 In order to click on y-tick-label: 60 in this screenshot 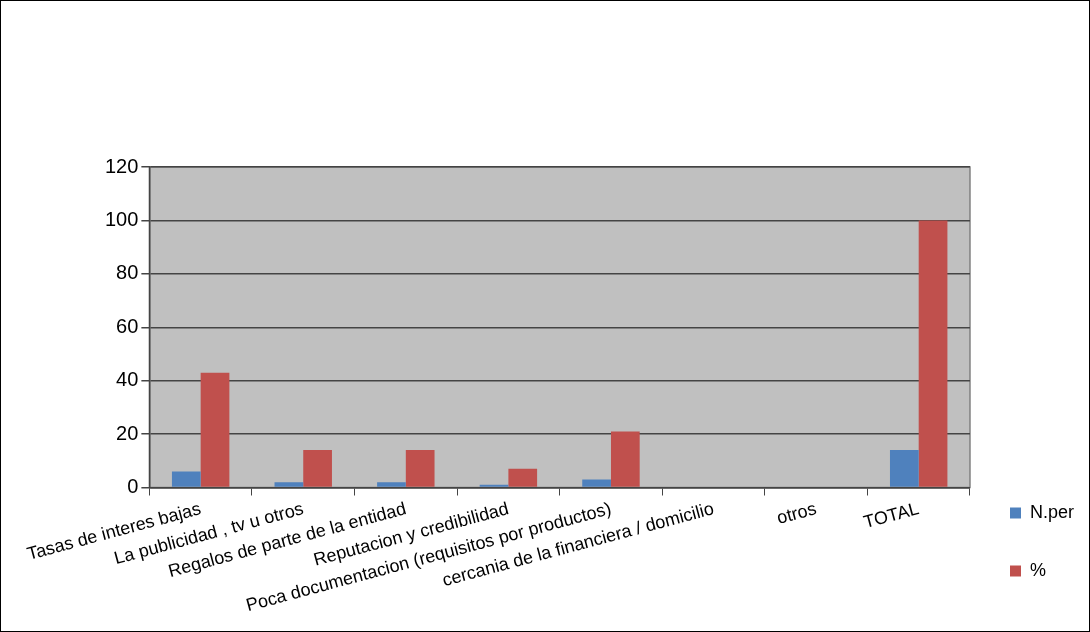, I will do `click(127, 325)`.